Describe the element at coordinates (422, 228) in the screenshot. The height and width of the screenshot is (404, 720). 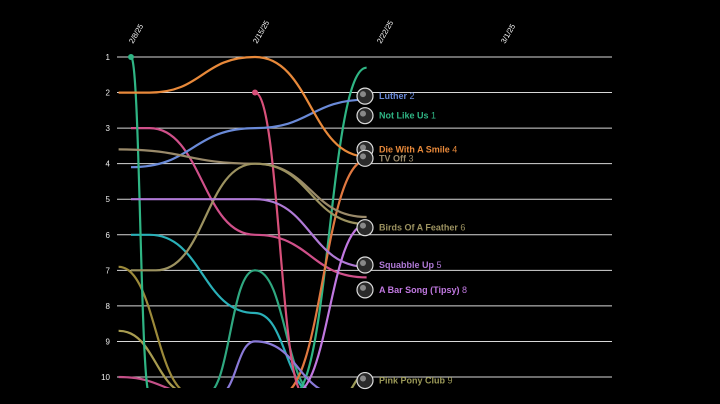
I see `series-label: Birds Of A Feather 6` at that location.